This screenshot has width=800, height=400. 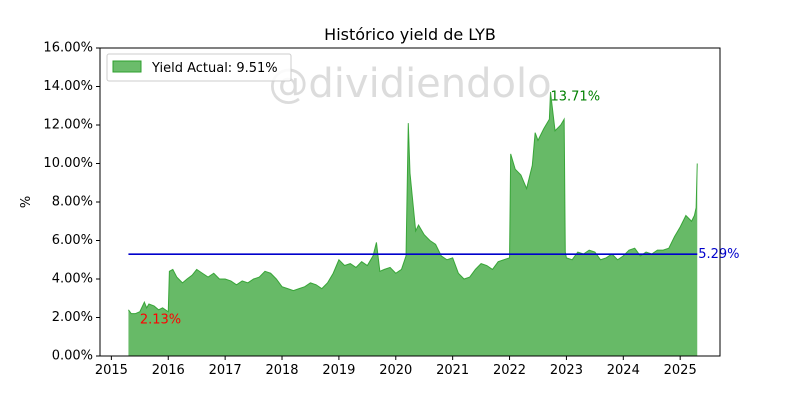 What do you see at coordinates (409, 84) in the screenshot?
I see `watermark: @dividiendolo` at bounding box center [409, 84].